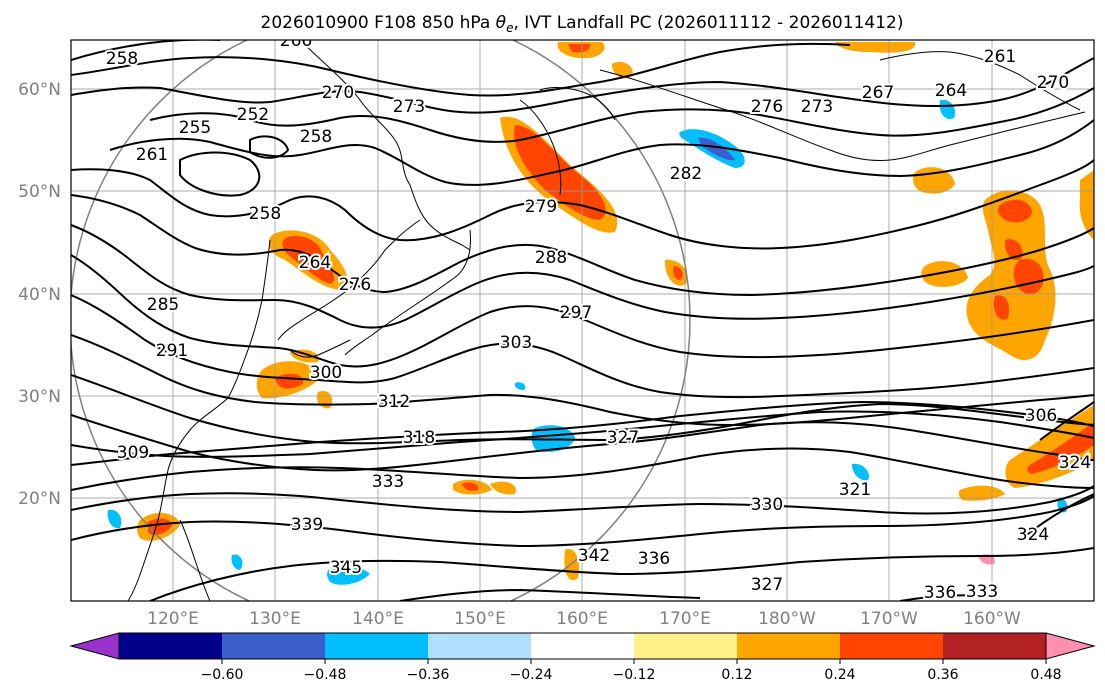  Describe the element at coordinates (942, 675) in the screenshot. I see `colorbar-tick-label: 0.36` at that location.